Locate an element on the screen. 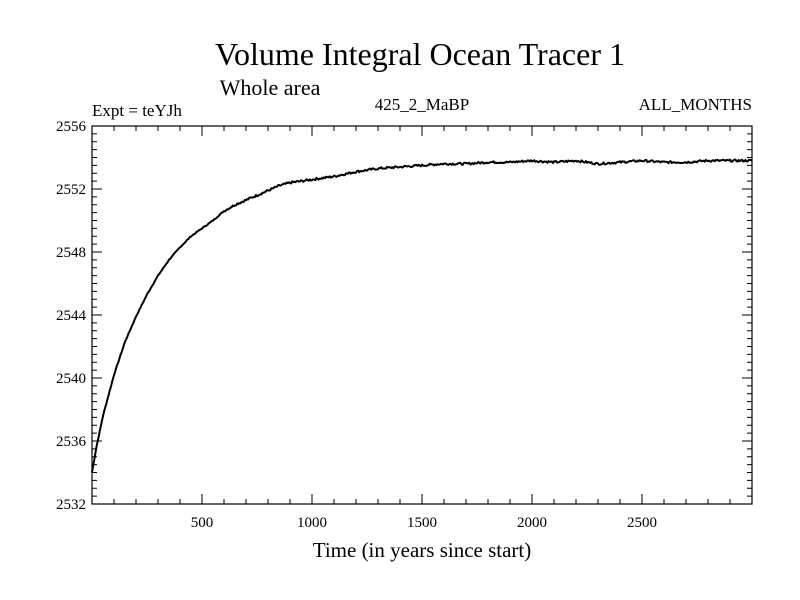  x-axis-label: Time (in years since start) is located at coordinates (422, 550).